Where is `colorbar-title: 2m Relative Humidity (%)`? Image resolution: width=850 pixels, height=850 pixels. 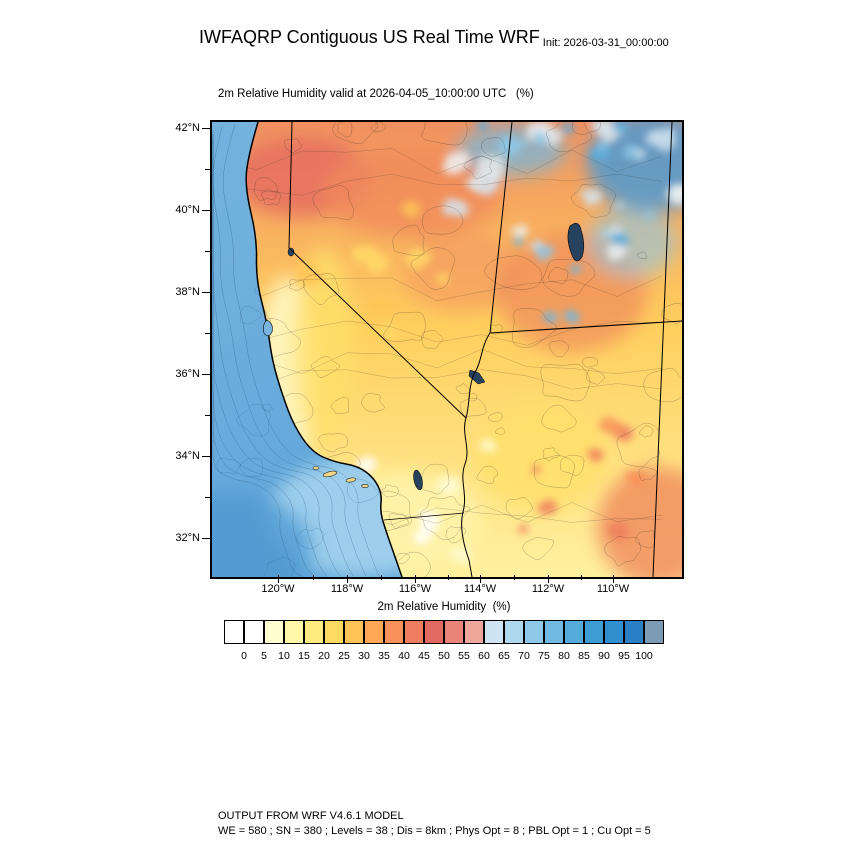 colorbar-title: 2m Relative Humidity (%) is located at coordinates (444, 607).